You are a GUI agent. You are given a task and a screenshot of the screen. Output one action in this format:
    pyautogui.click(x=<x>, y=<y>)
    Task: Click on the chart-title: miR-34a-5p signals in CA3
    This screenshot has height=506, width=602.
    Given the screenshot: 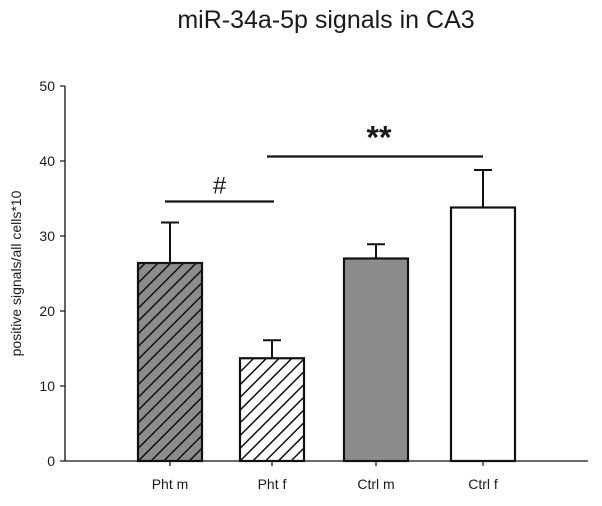 What is the action you would take?
    pyautogui.click(x=326, y=20)
    